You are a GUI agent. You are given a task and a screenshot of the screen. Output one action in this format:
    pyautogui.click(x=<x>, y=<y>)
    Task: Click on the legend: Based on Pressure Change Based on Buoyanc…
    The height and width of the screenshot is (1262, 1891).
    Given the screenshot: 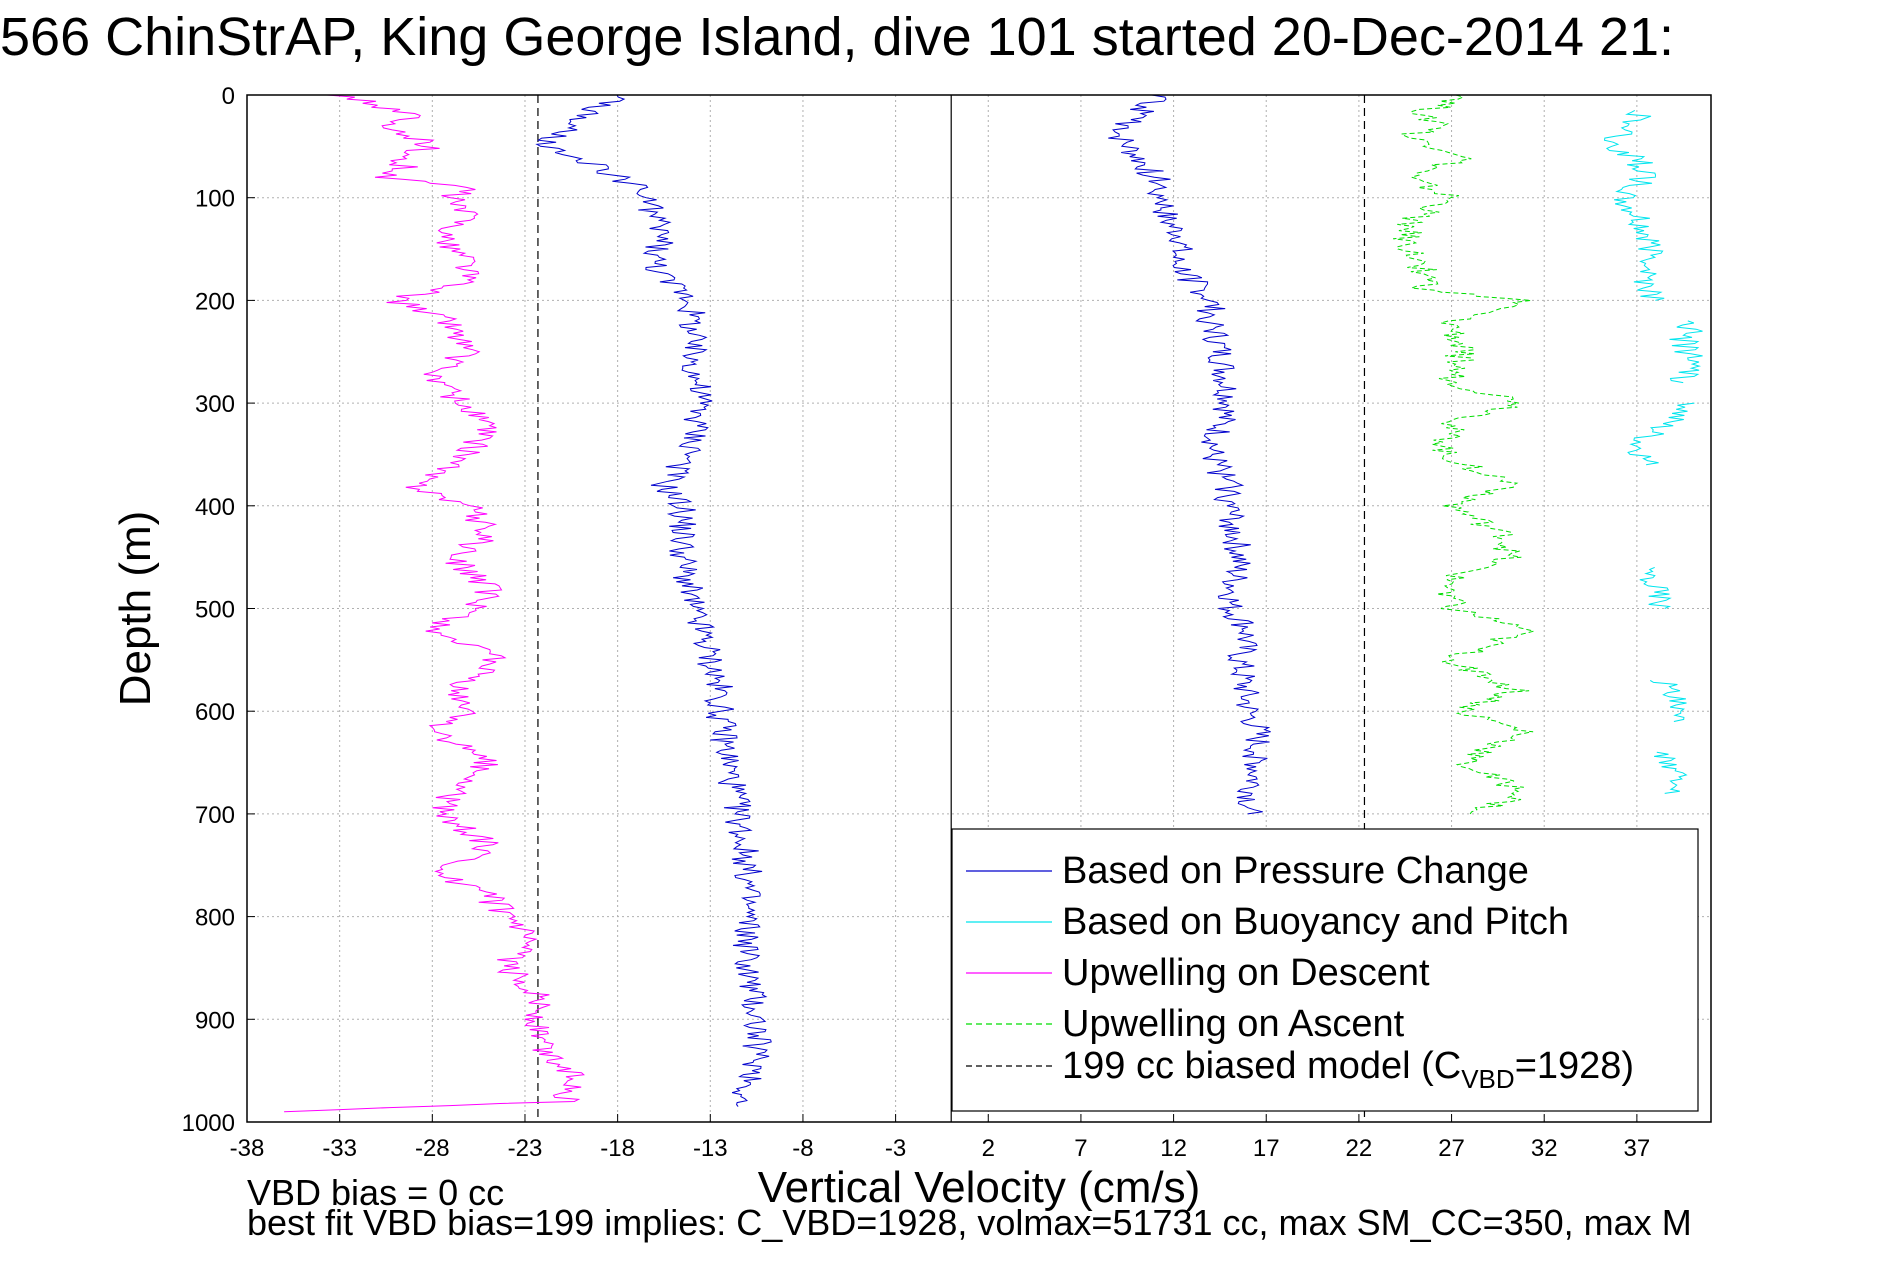 What is the action you would take?
    pyautogui.click(x=1325, y=970)
    